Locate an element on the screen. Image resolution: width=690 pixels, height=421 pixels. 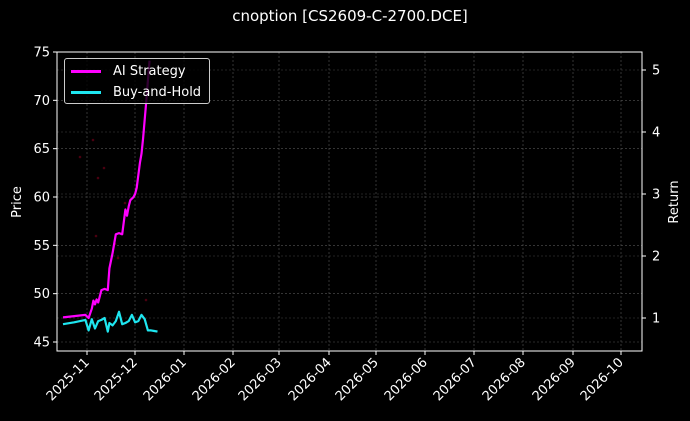
legend-item-buy-and-hold: Buy-and-Hold is located at coordinates (136, 92).